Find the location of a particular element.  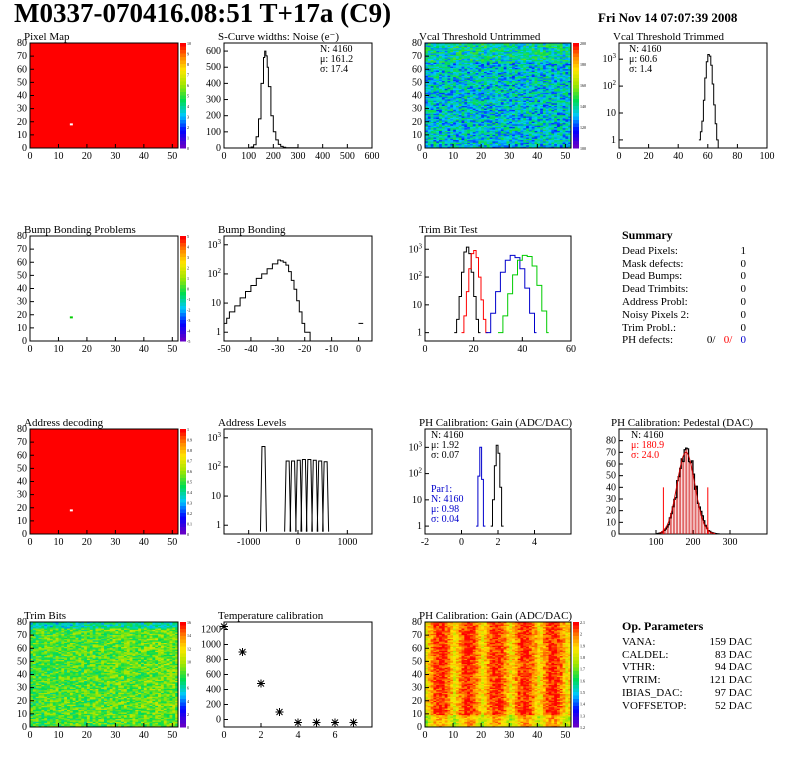

chart-bump-bonding: Bump Bonding-50 -40 -30 -20 -10 0110102103 is located at coordinates (290, 289).